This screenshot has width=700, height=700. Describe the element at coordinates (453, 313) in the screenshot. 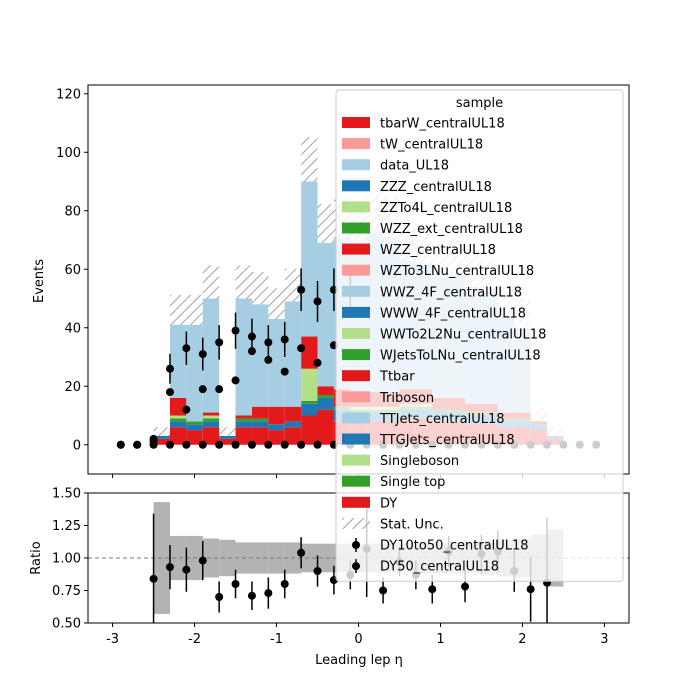

I see `legend-label: WWW_4F_centralUL18` at that location.